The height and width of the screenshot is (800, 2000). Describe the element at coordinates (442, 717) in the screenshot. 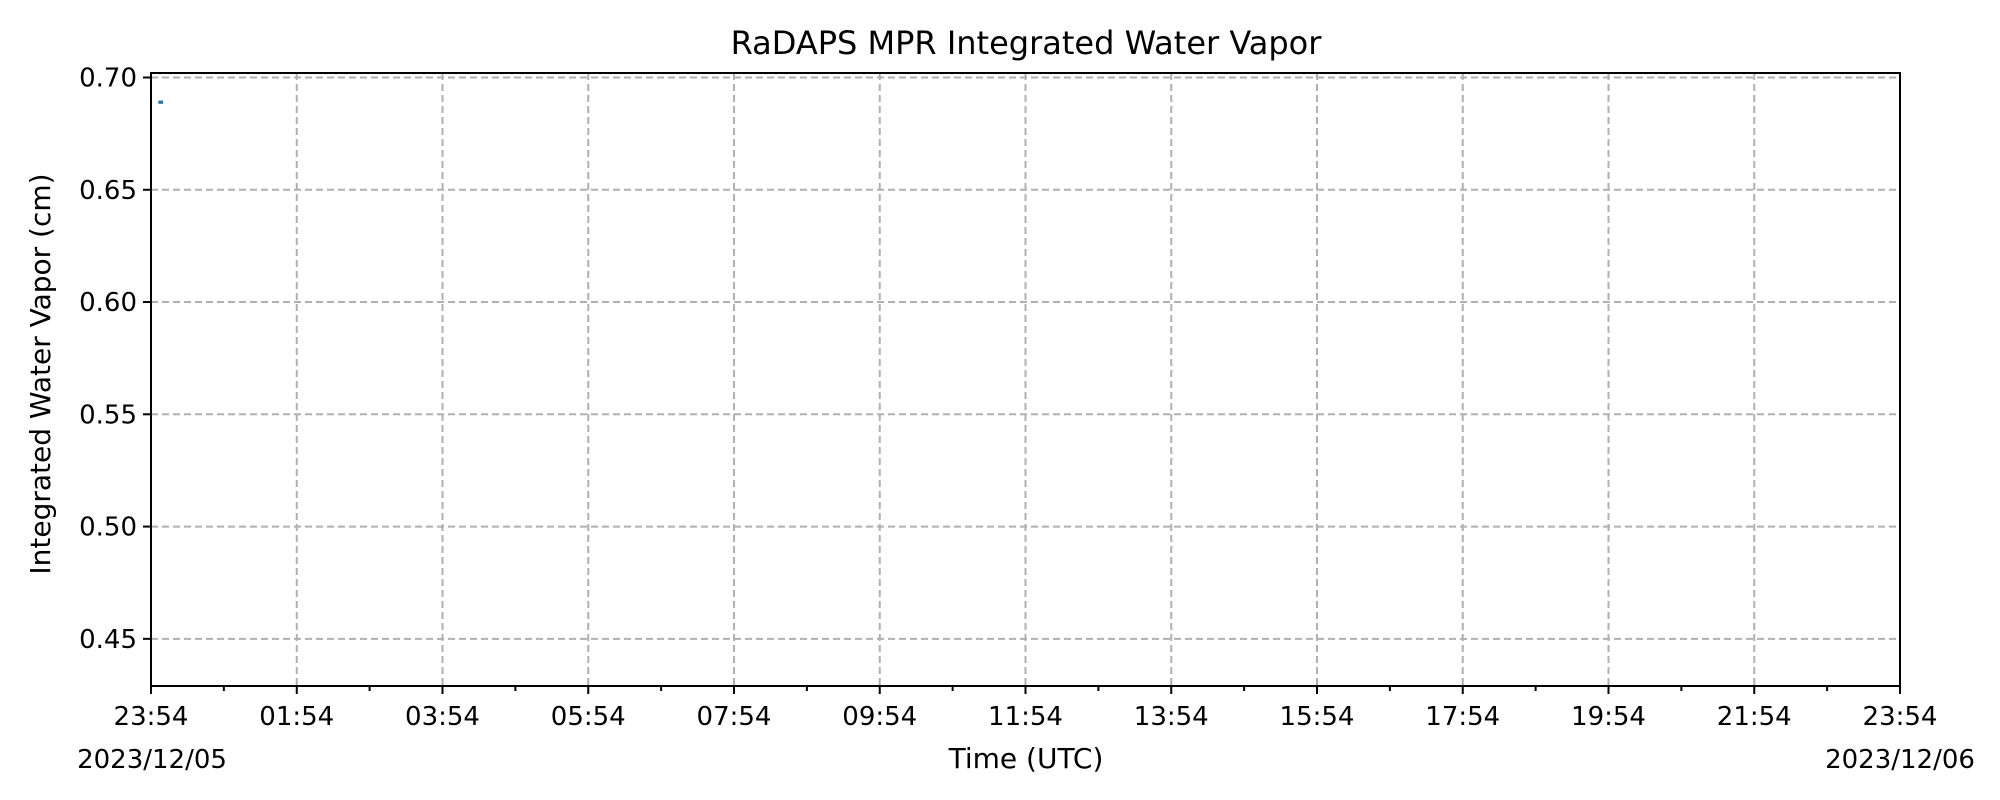

I see `x-tick-label: 03:54` at that location.